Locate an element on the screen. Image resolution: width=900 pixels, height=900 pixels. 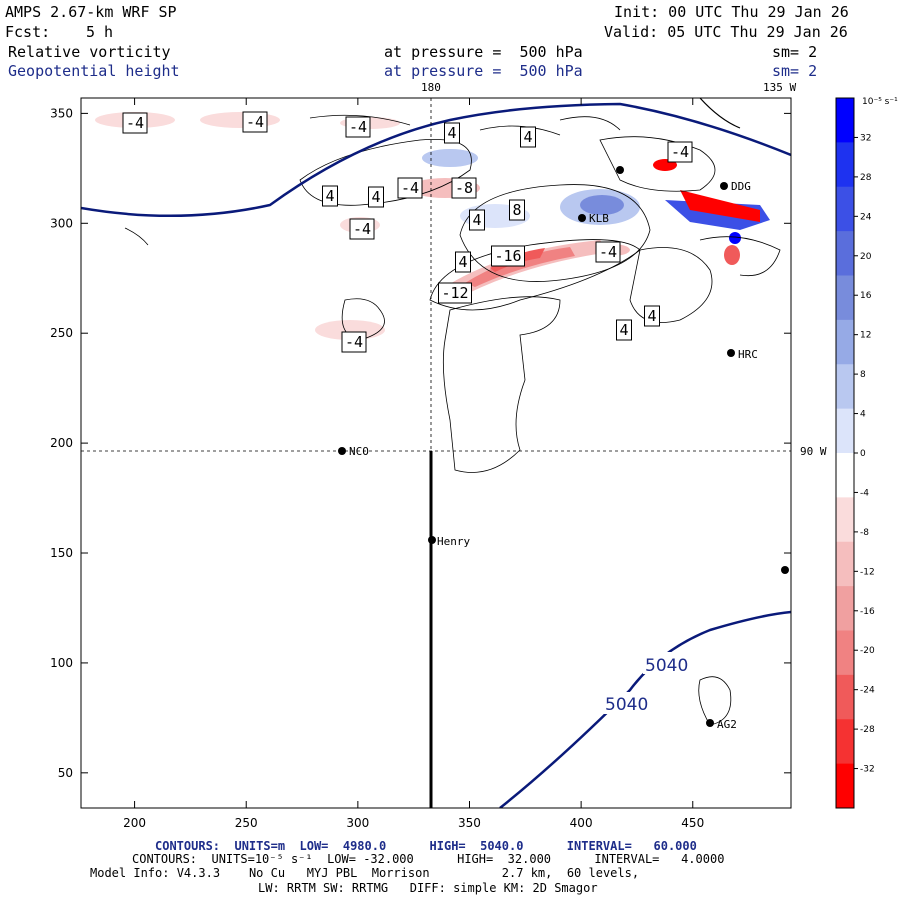
height-label: 5040 is located at coordinates (626, 705).